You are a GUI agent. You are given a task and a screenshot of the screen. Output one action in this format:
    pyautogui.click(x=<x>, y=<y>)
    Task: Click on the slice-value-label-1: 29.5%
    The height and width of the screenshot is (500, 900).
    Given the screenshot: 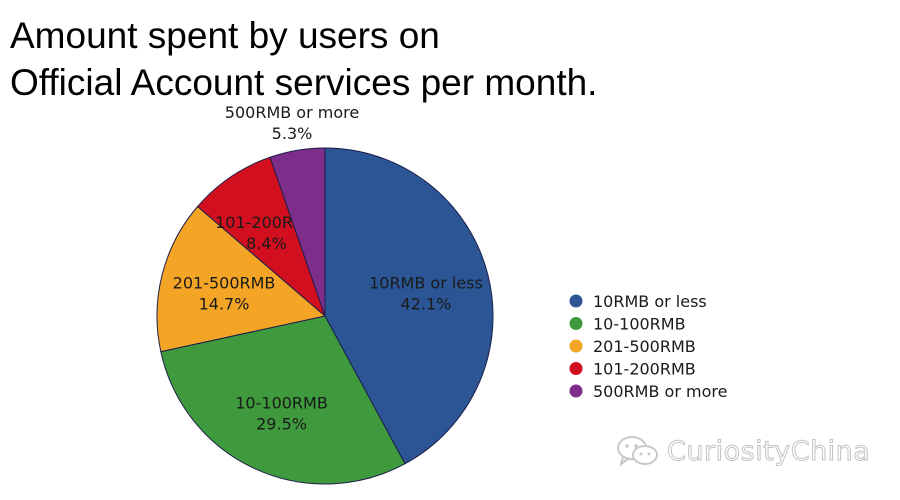 What is the action you would take?
    pyautogui.click(x=281, y=424)
    